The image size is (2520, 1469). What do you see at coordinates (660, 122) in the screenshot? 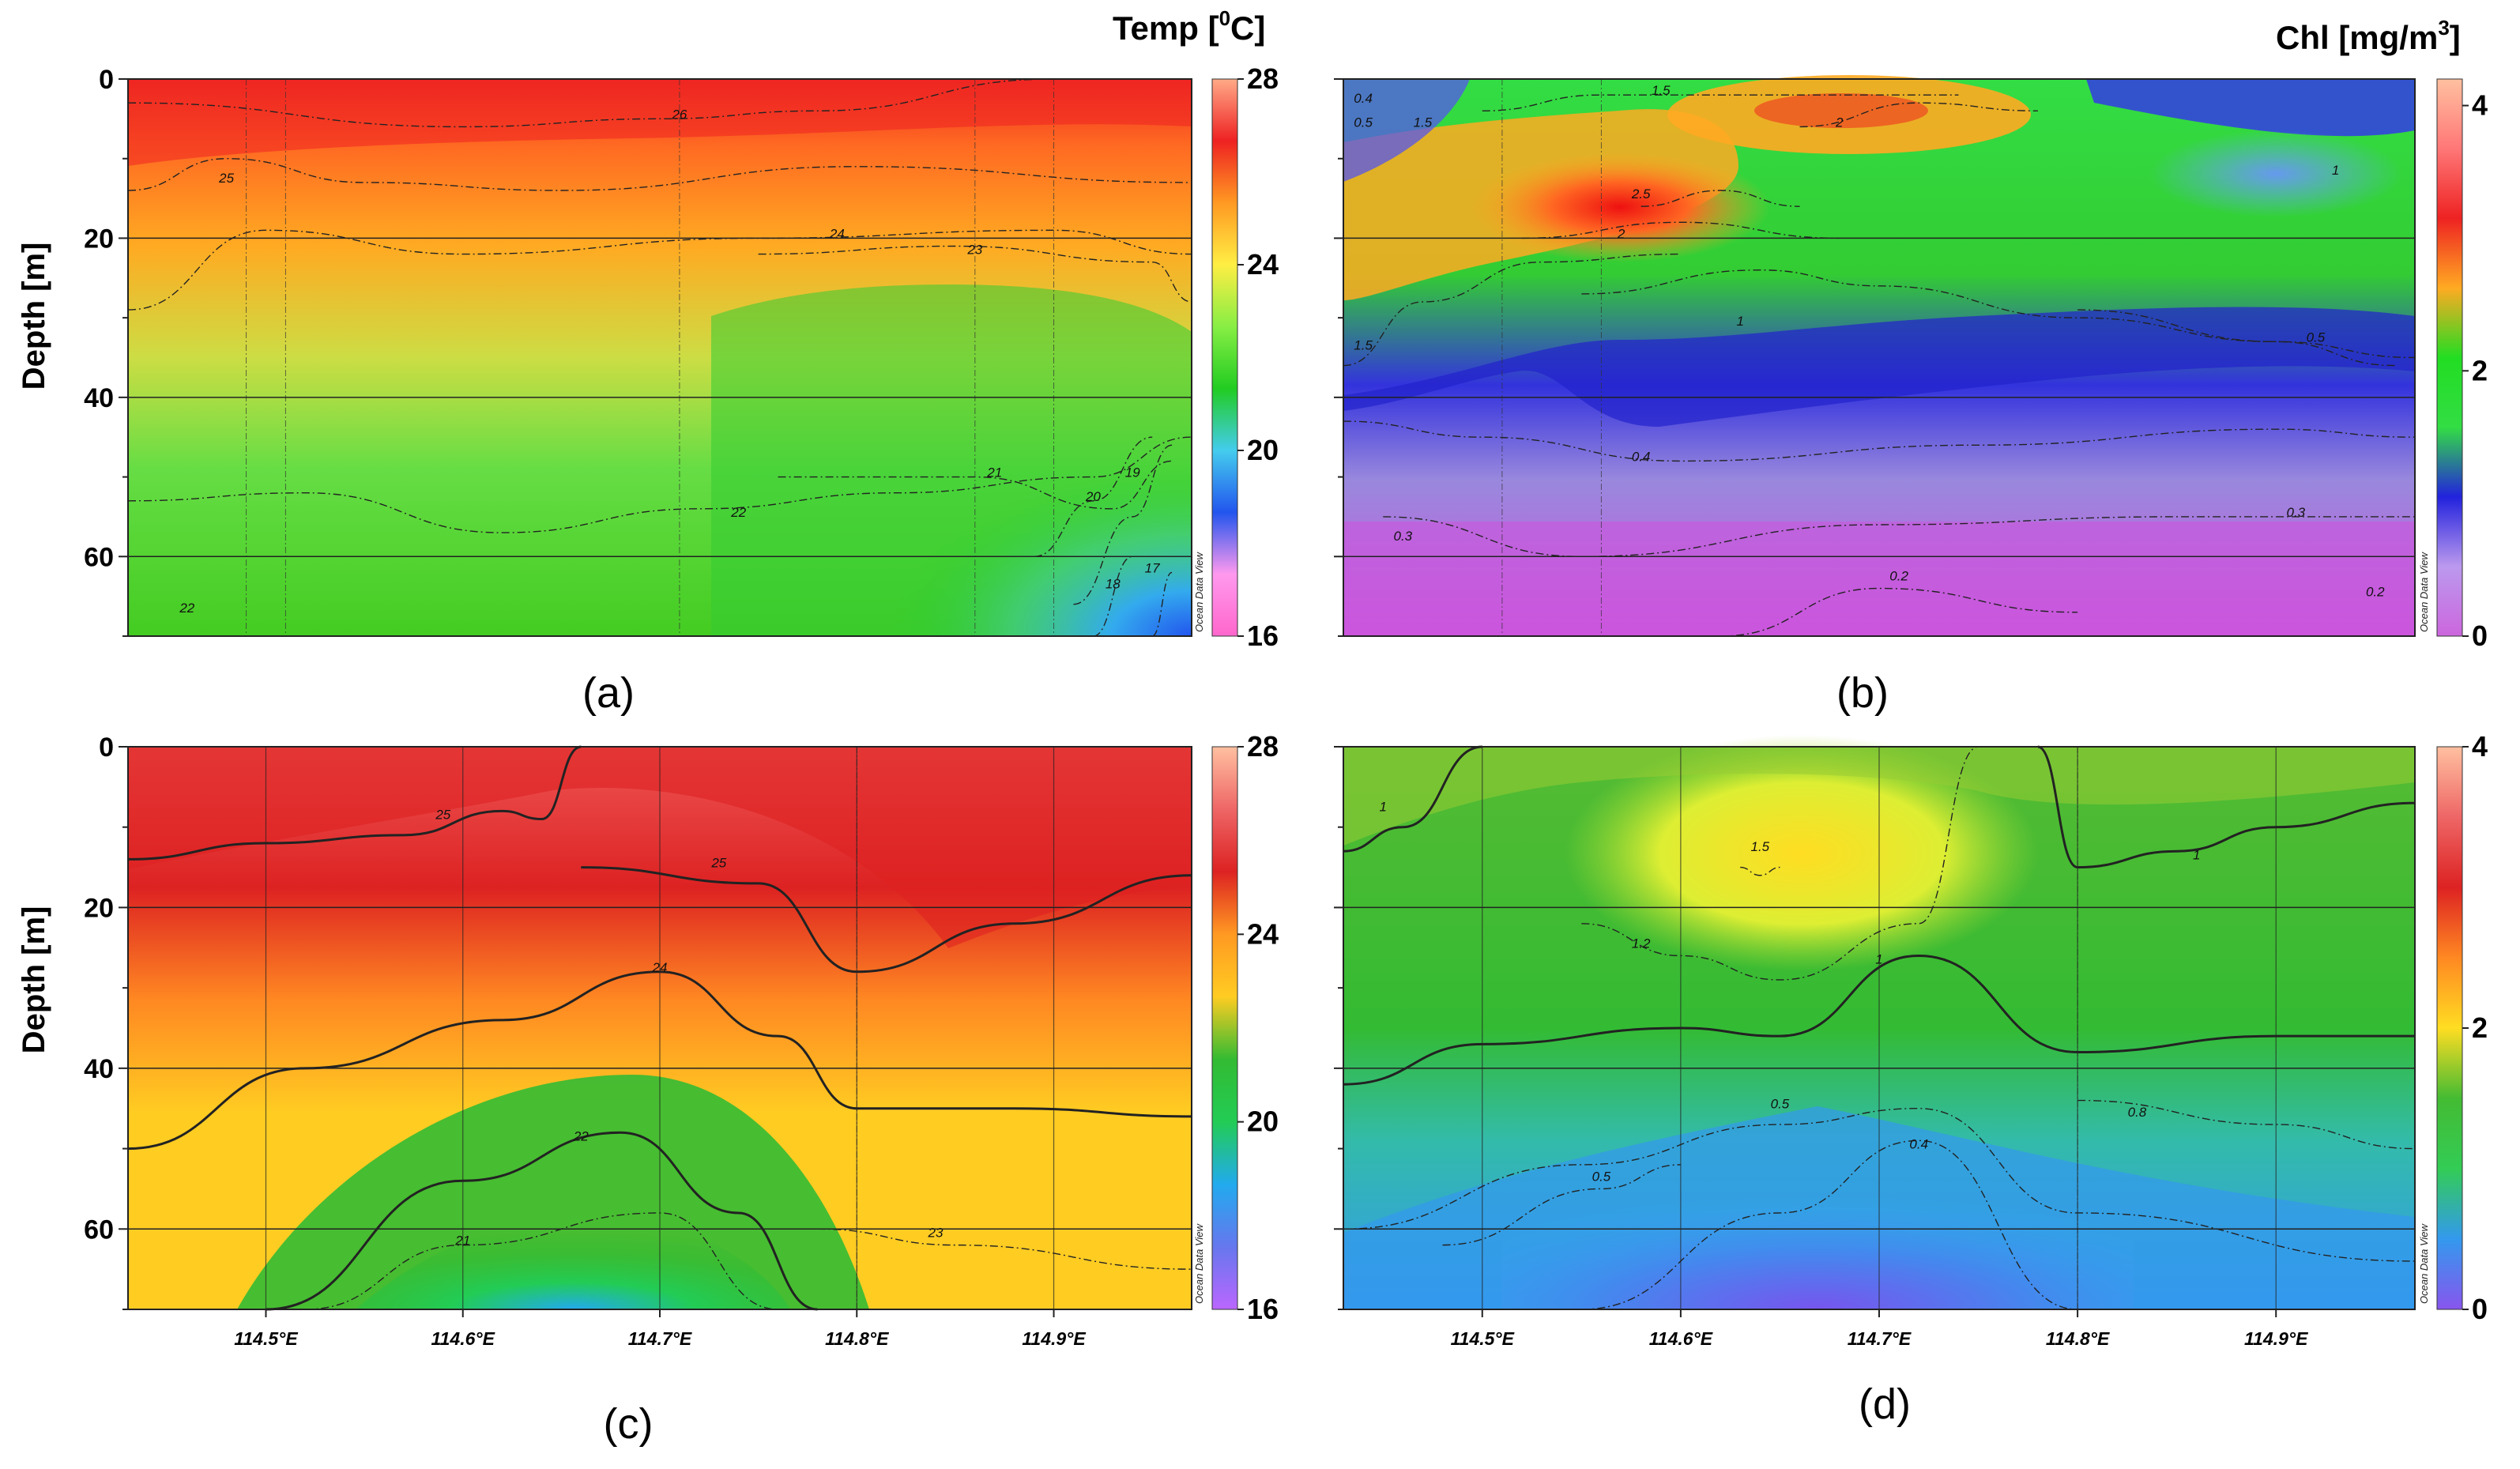
I see `panel-a-warm-region` at bounding box center [660, 122].